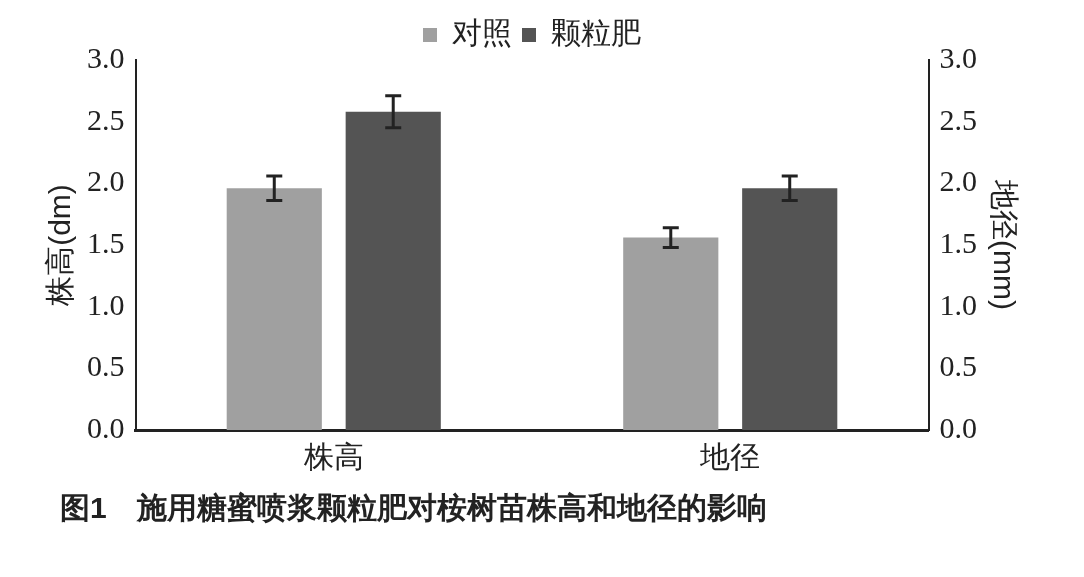  I want to click on y-tick-label: 2.5, so click(106, 119).